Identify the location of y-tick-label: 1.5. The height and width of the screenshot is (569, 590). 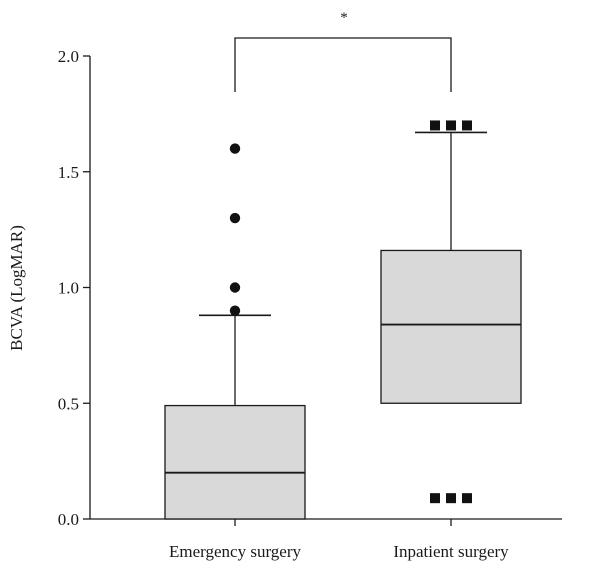
(68, 172).